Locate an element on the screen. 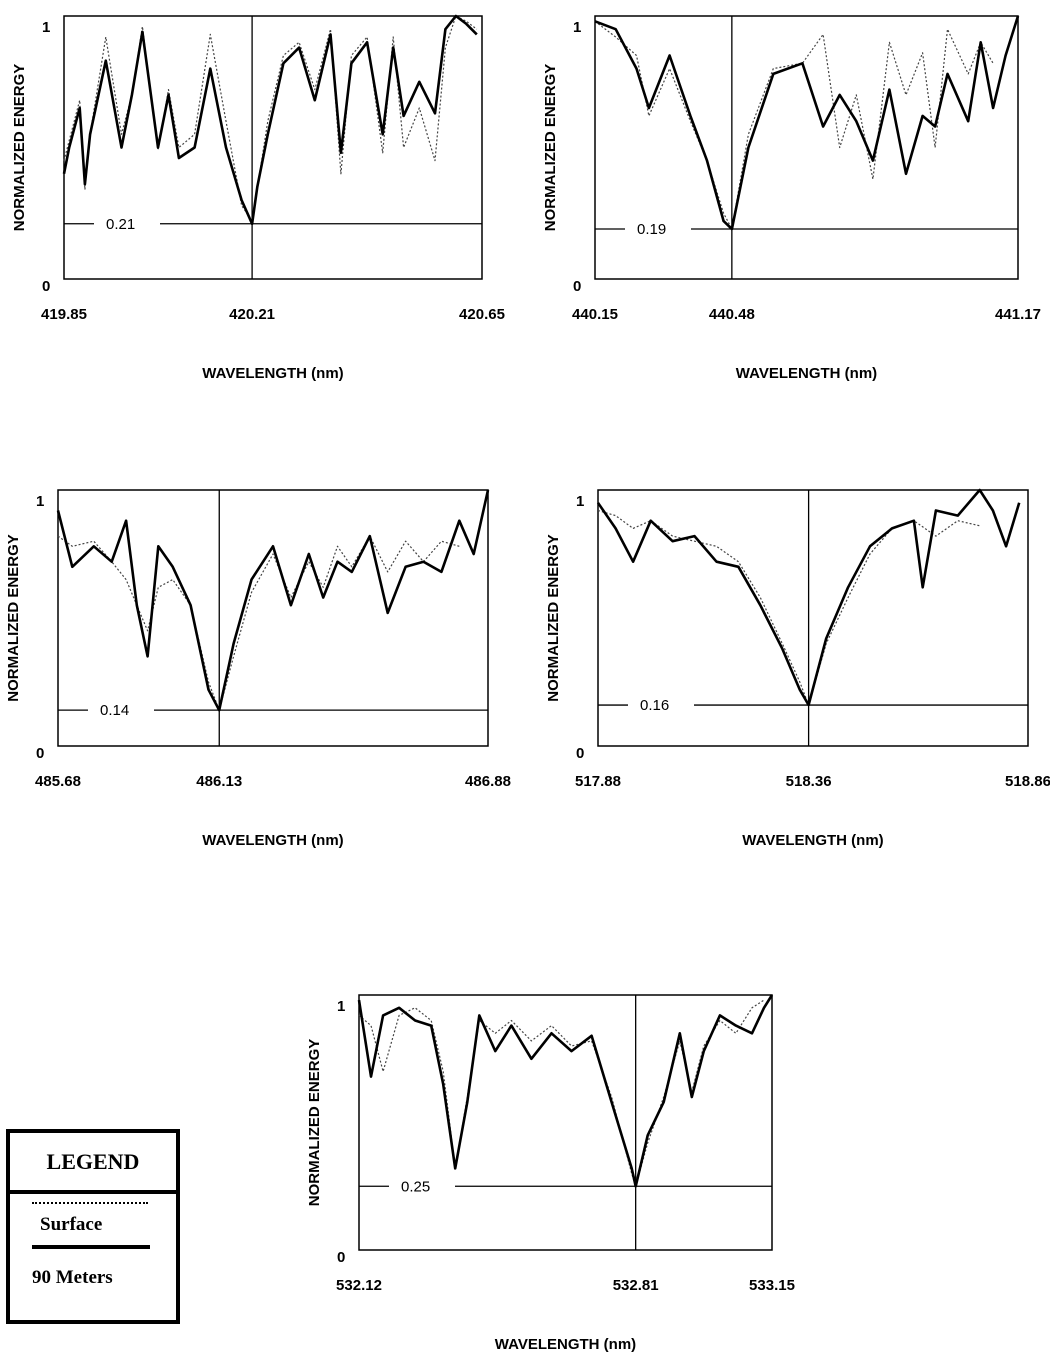  legend-box: LEGEND Surface 90 Meters is located at coordinates (93, 1226).